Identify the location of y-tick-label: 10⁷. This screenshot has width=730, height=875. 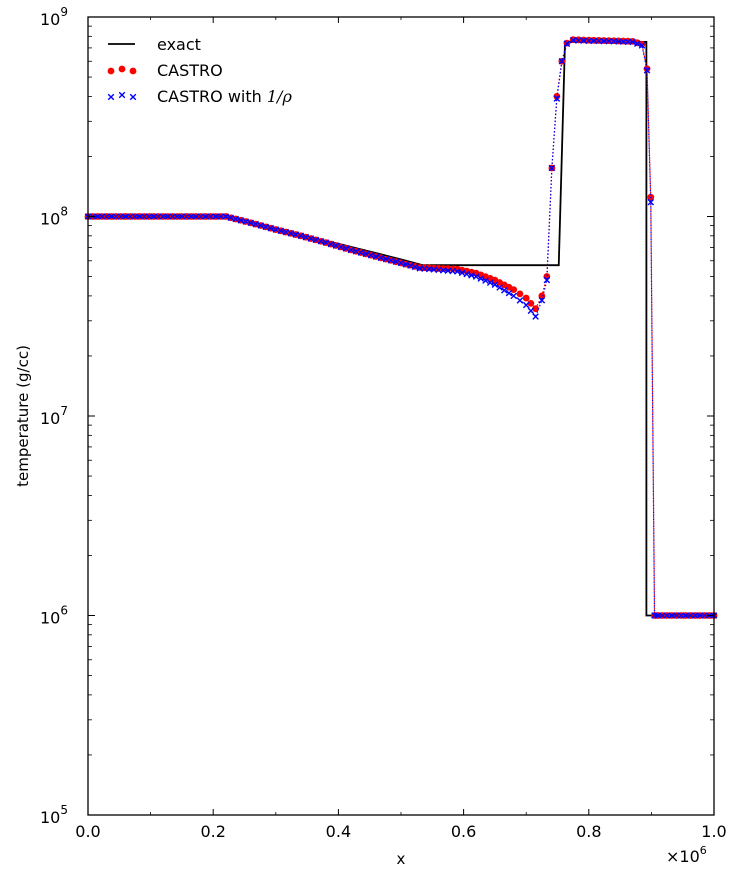
(54, 416).